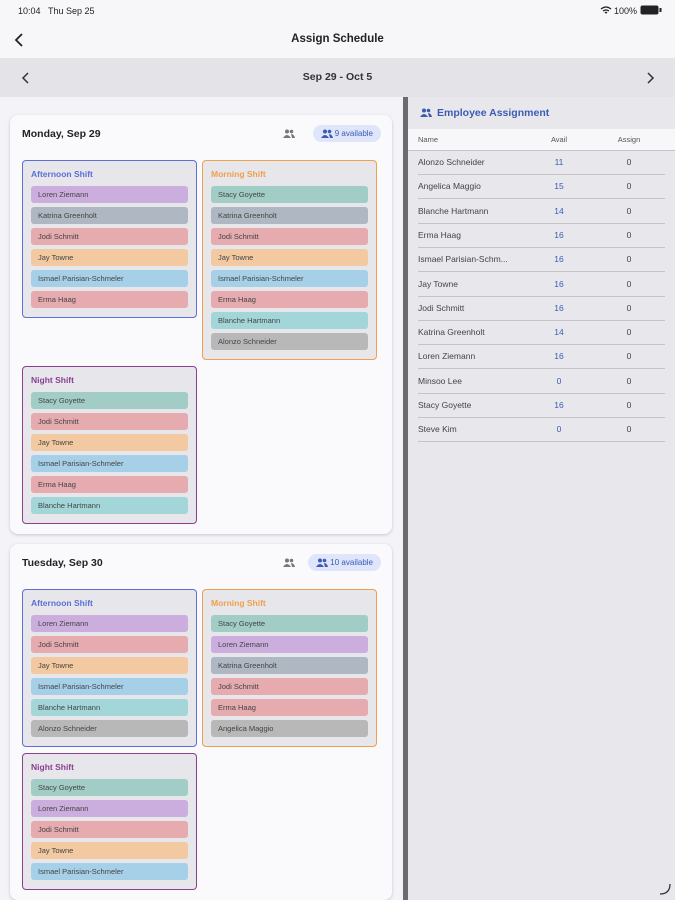 The width and height of the screenshot is (675, 900). I want to click on table-row: Stacy Goyette 16 0, so click(541, 406).